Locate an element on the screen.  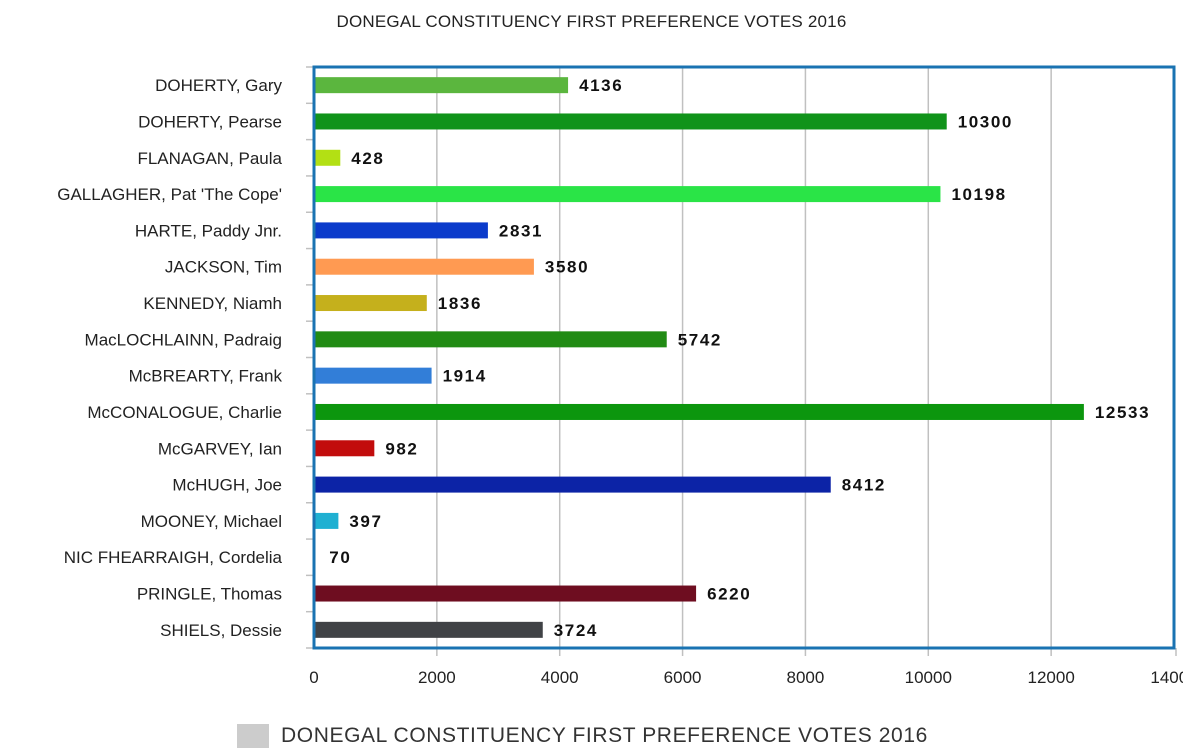
x-tick-label: 2000 is located at coordinates (437, 677).